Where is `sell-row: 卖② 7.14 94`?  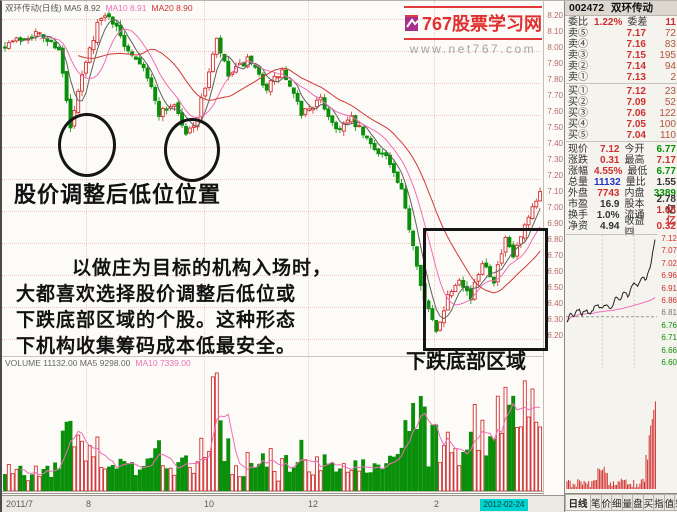
sell-row: 卖② 7.14 94 is located at coordinates (621, 66).